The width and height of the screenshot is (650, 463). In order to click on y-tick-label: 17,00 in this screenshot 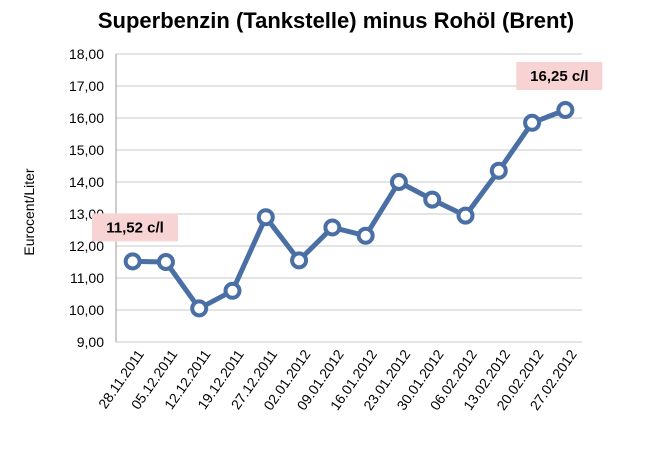, I will do `click(86, 86)`.